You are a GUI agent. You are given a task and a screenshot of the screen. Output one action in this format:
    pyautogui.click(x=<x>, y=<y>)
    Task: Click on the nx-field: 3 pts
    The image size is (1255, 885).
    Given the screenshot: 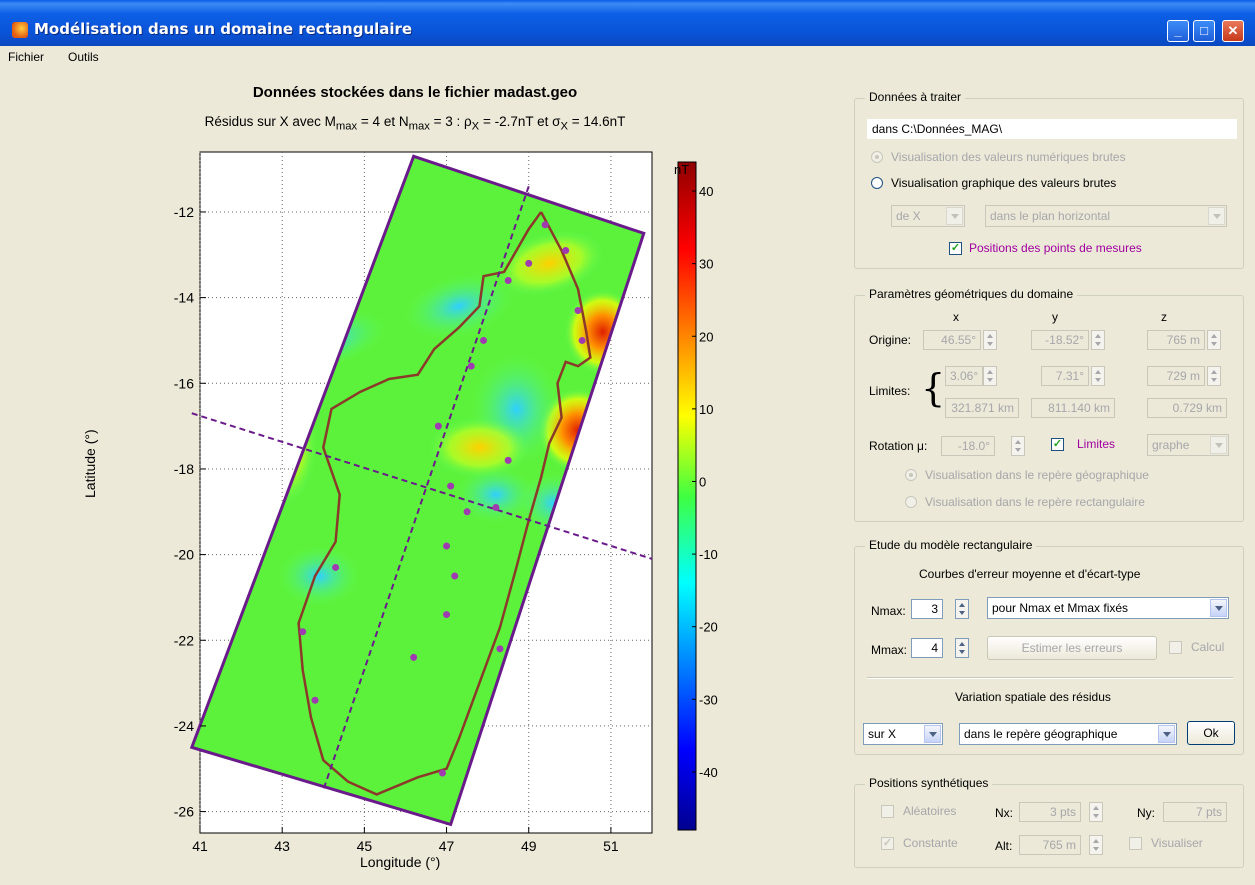 What is the action you would take?
    pyautogui.click(x=1050, y=812)
    